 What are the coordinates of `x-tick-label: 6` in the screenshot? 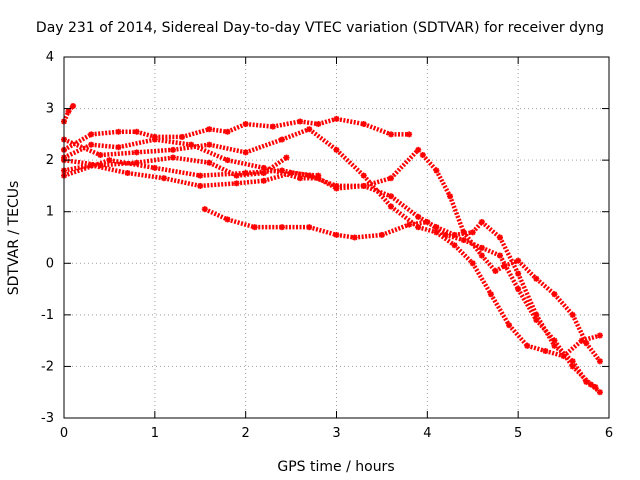 It's located at (609, 433).